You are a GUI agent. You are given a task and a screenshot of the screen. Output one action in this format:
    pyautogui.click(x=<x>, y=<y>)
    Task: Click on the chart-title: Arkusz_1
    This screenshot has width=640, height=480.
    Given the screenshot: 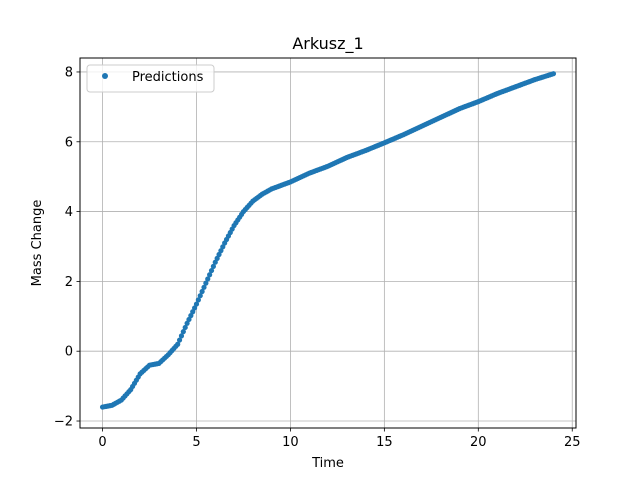 What is the action you would take?
    pyautogui.click(x=327, y=44)
    